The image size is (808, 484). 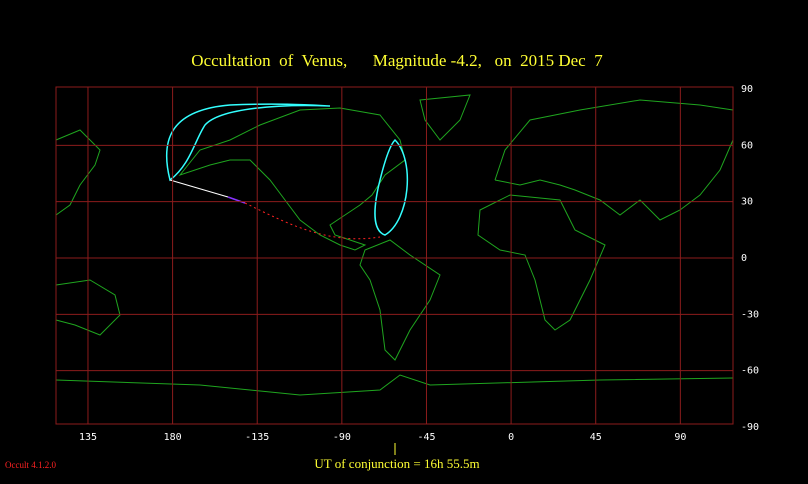 What do you see at coordinates (400, 300) in the screenshot?
I see `south-america` at bounding box center [400, 300].